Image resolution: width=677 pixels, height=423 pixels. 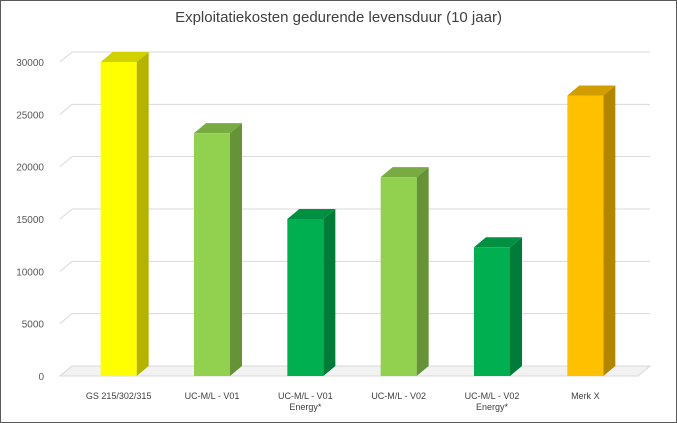 What do you see at coordinates (30, 115) in the screenshot?
I see `y-tick-label: 25000` at bounding box center [30, 115].